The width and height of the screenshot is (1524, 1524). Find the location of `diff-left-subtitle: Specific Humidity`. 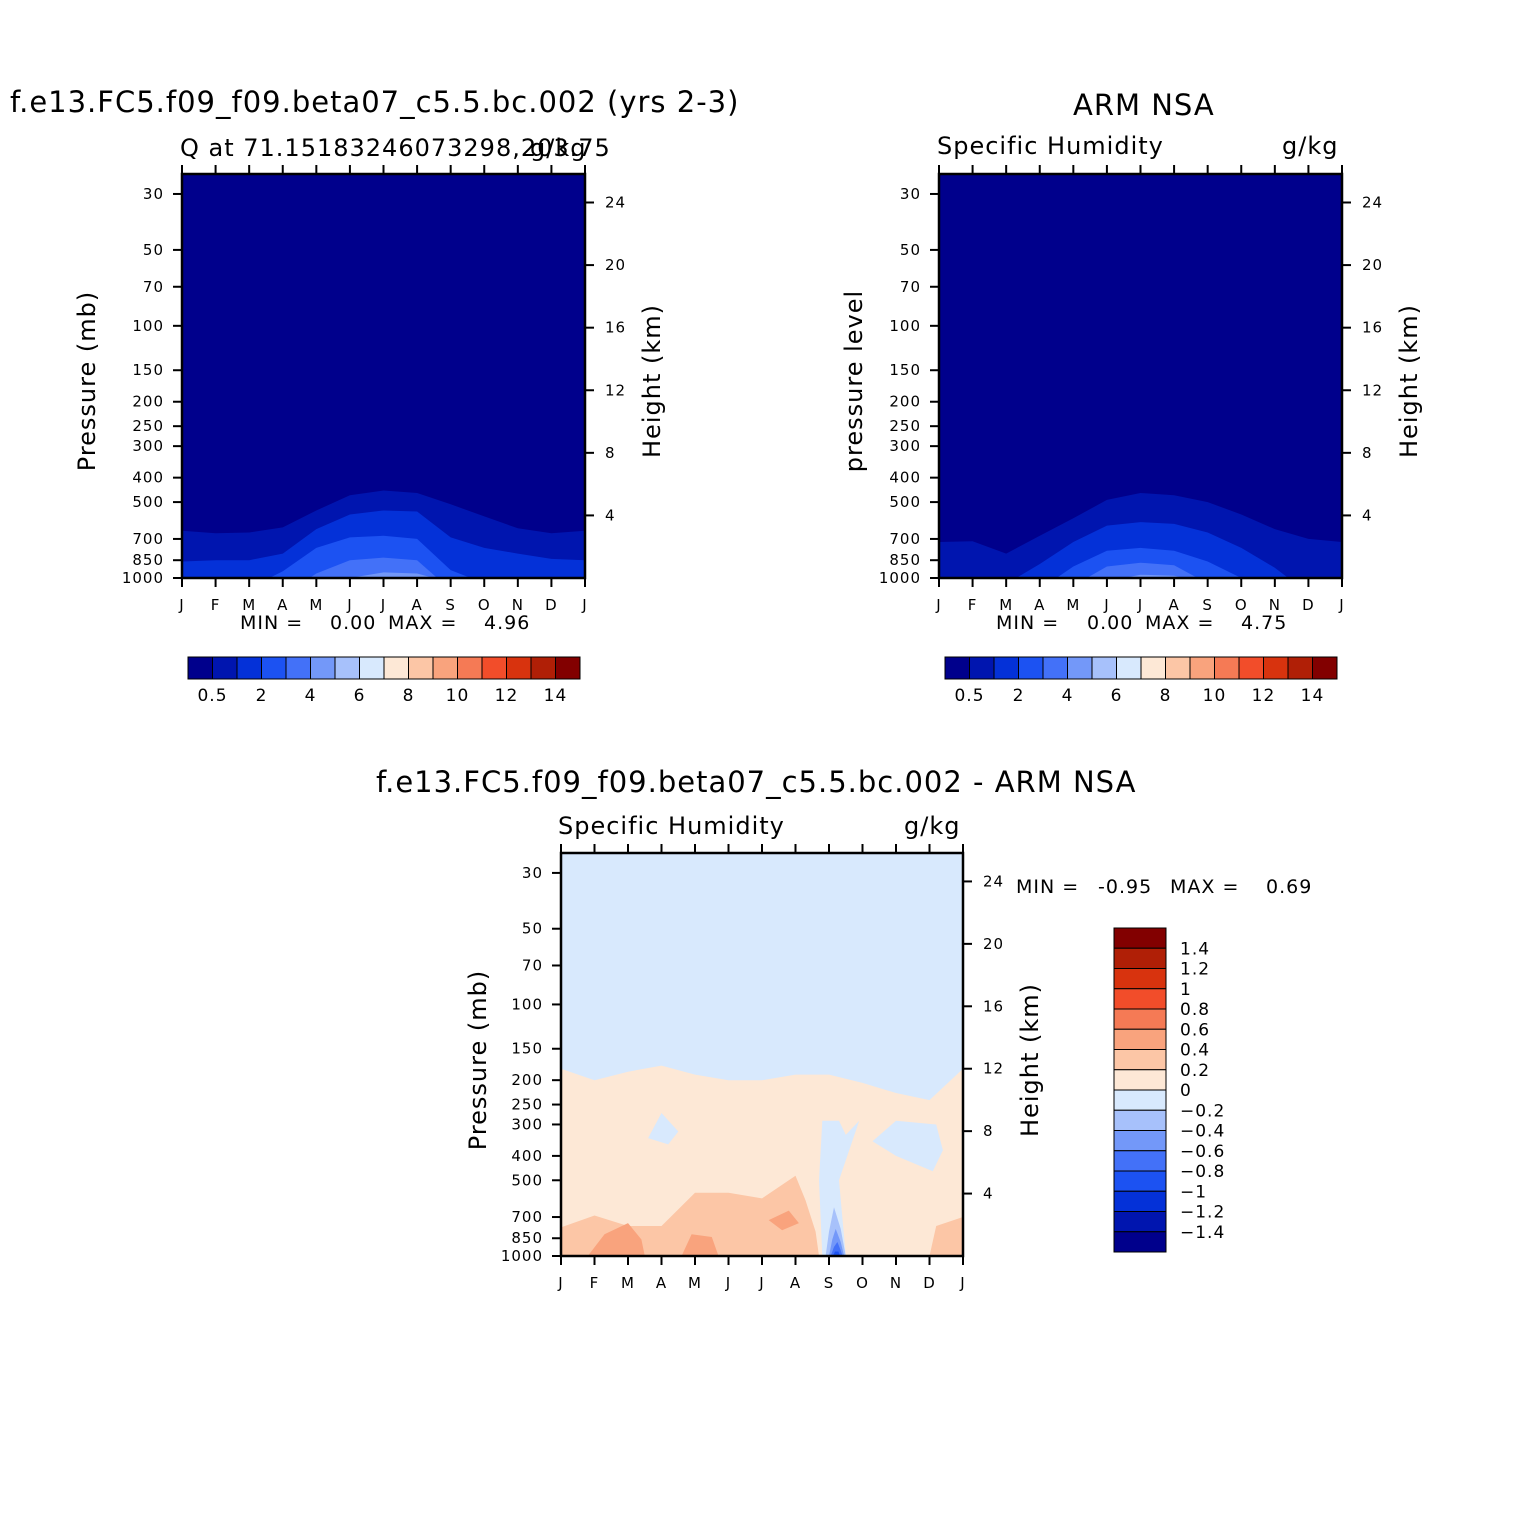

diff-left-subtitle: Specific Humidity is located at coordinates (671, 826).